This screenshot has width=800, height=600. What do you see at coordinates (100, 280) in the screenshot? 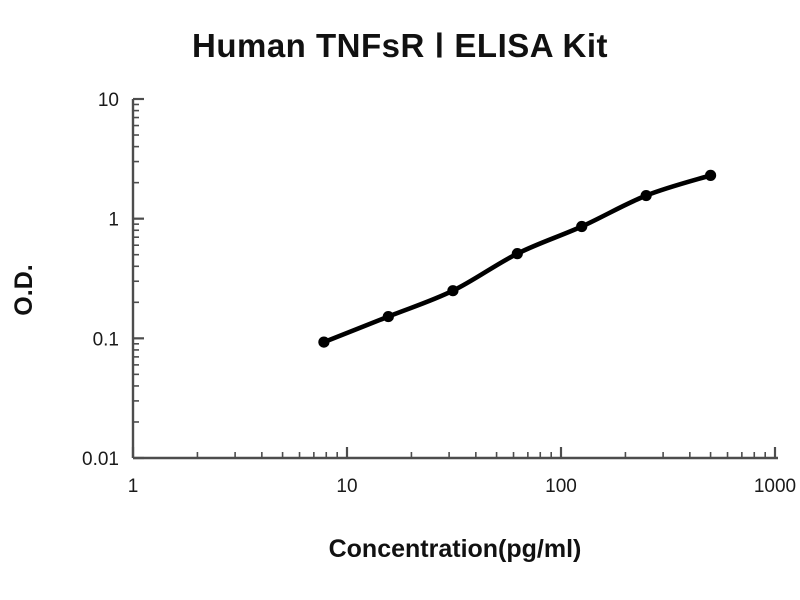
I see `y-axis-tick-labels: 10 1 0.1 0.01` at bounding box center [100, 280].